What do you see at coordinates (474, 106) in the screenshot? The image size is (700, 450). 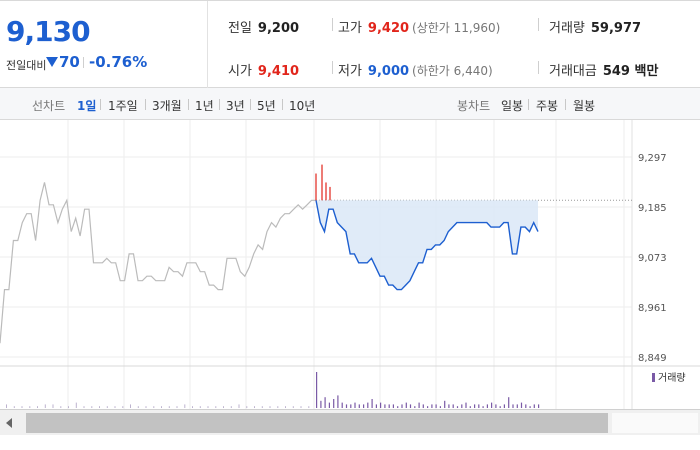 I see `candle-chart-label: 봉차트` at bounding box center [474, 106].